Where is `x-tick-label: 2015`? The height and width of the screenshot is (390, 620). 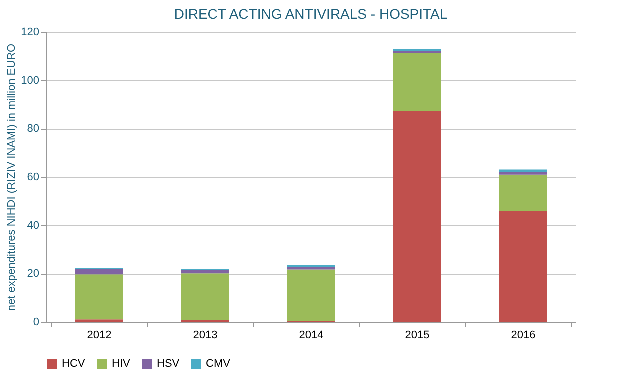 x-tick-label: 2015 is located at coordinates (417, 336).